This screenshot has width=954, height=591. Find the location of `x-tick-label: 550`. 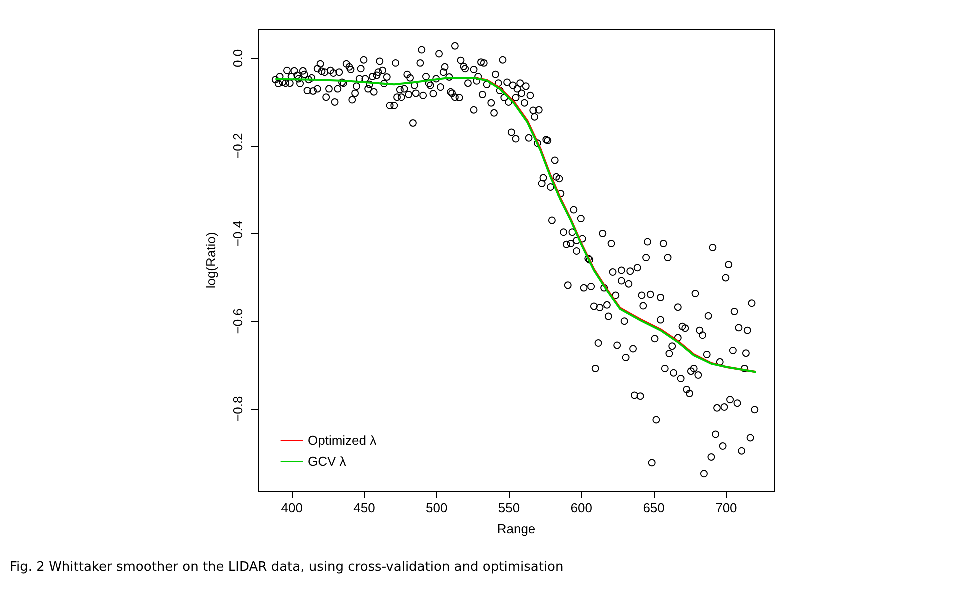

x-tick-label: 550 is located at coordinates (509, 508).